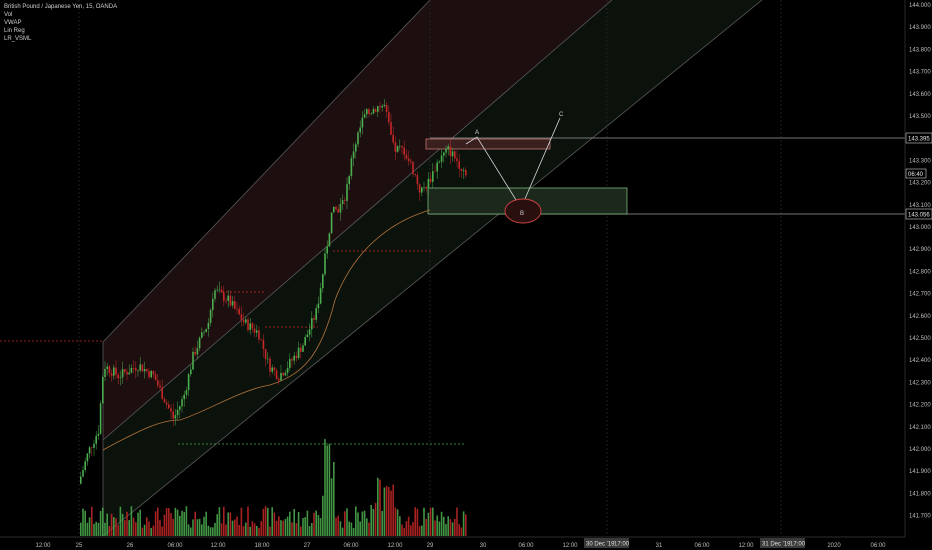 This screenshot has height=550, width=932. Describe the element at coordinates (522, 214) in the screenshot. I see `wave-label-b: B` at that location.